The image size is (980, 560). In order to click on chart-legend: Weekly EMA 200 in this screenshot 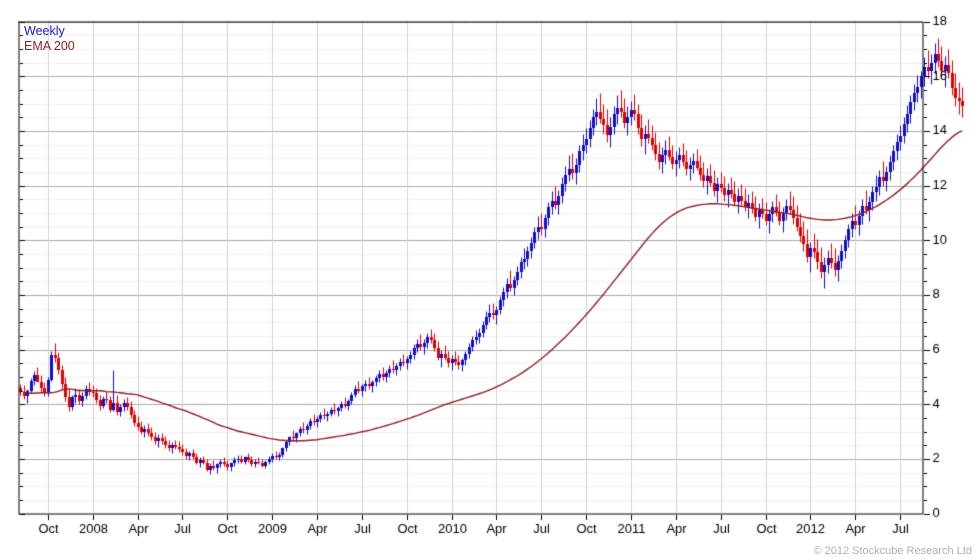, I will do `click(49, 39)`.